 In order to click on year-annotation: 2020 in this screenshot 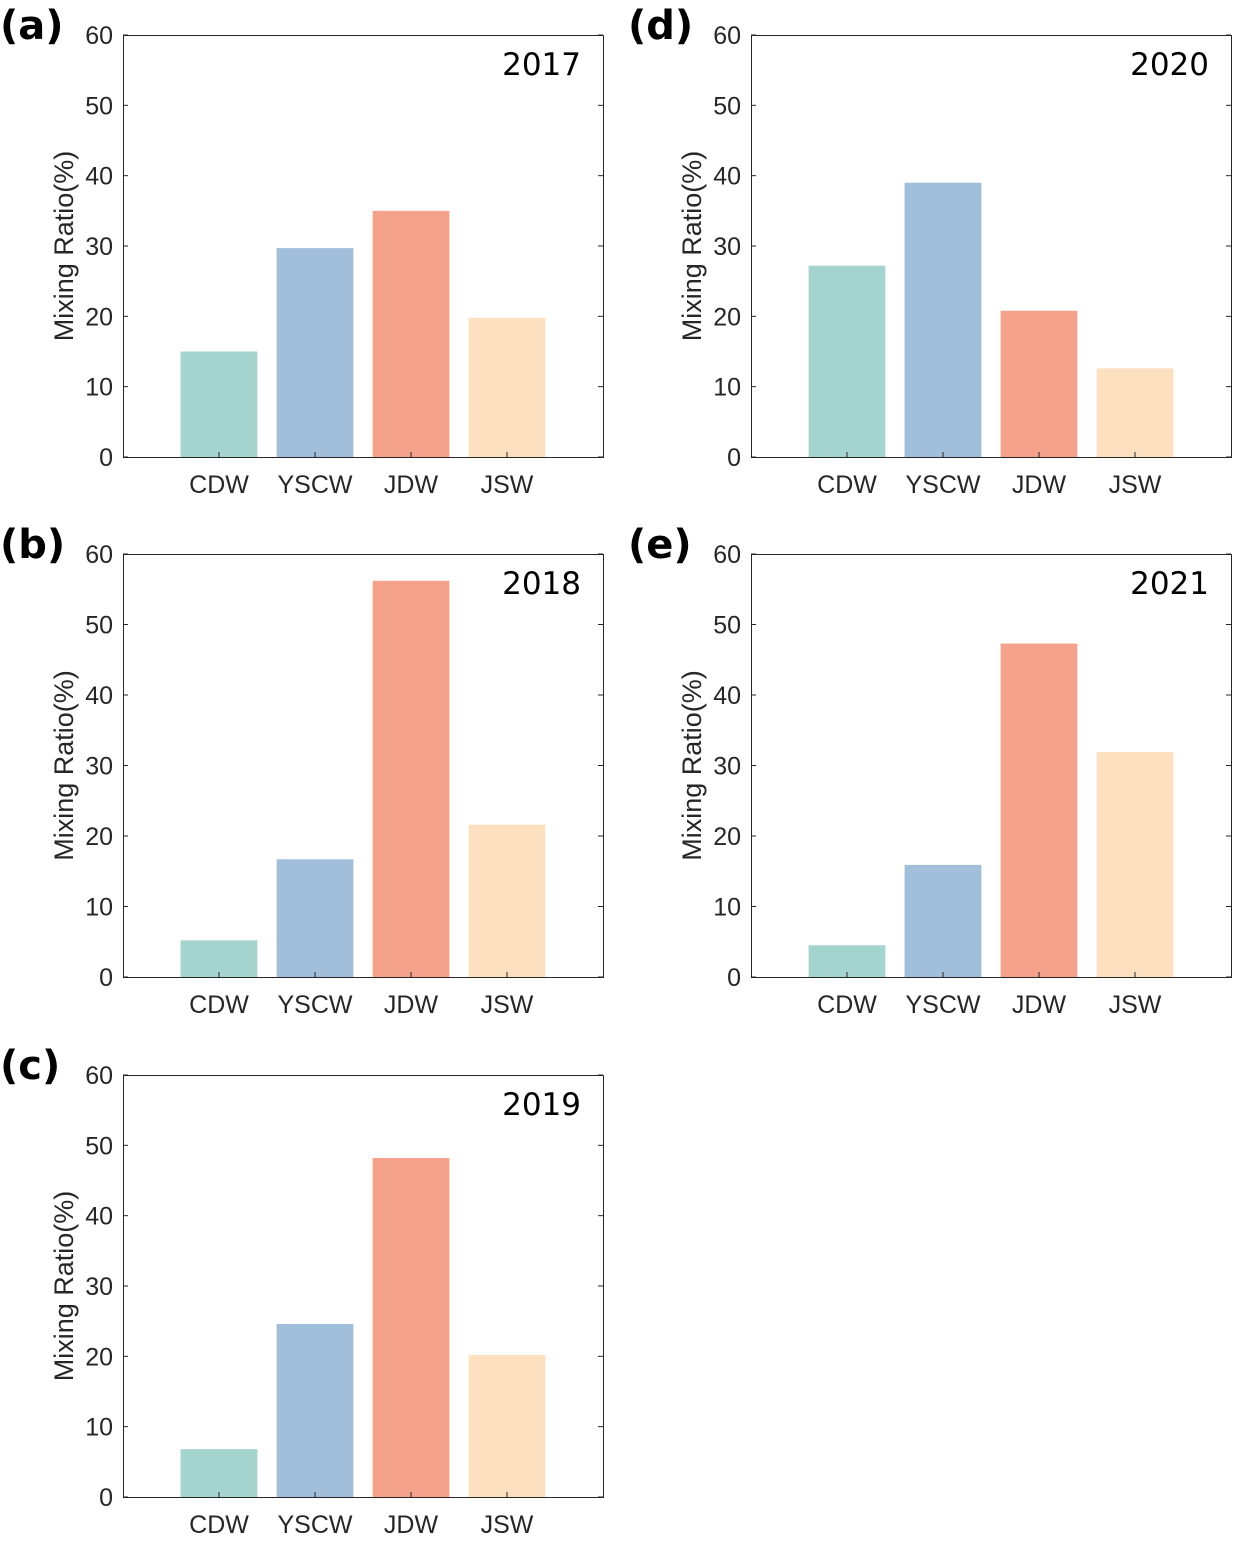, I will do `click(1169, 65)`.